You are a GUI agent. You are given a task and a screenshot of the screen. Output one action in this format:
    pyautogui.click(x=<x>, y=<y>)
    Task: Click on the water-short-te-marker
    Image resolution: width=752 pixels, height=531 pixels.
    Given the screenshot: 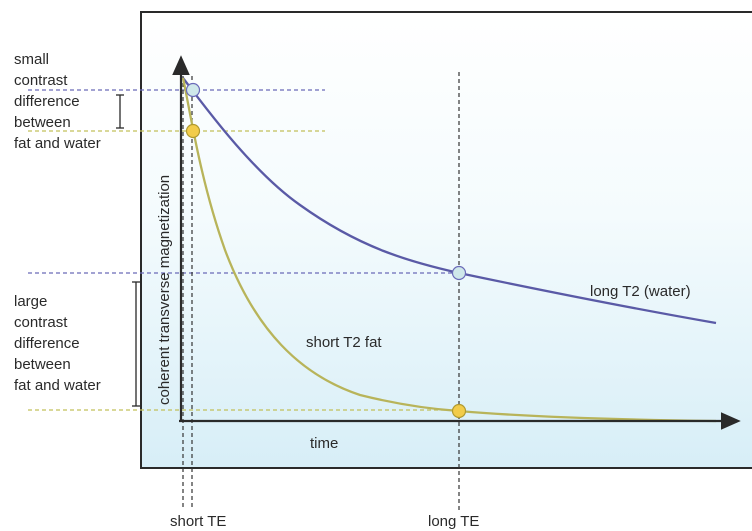 What is the action you would take?
    pyautogui.click(x=193, y=90)
    